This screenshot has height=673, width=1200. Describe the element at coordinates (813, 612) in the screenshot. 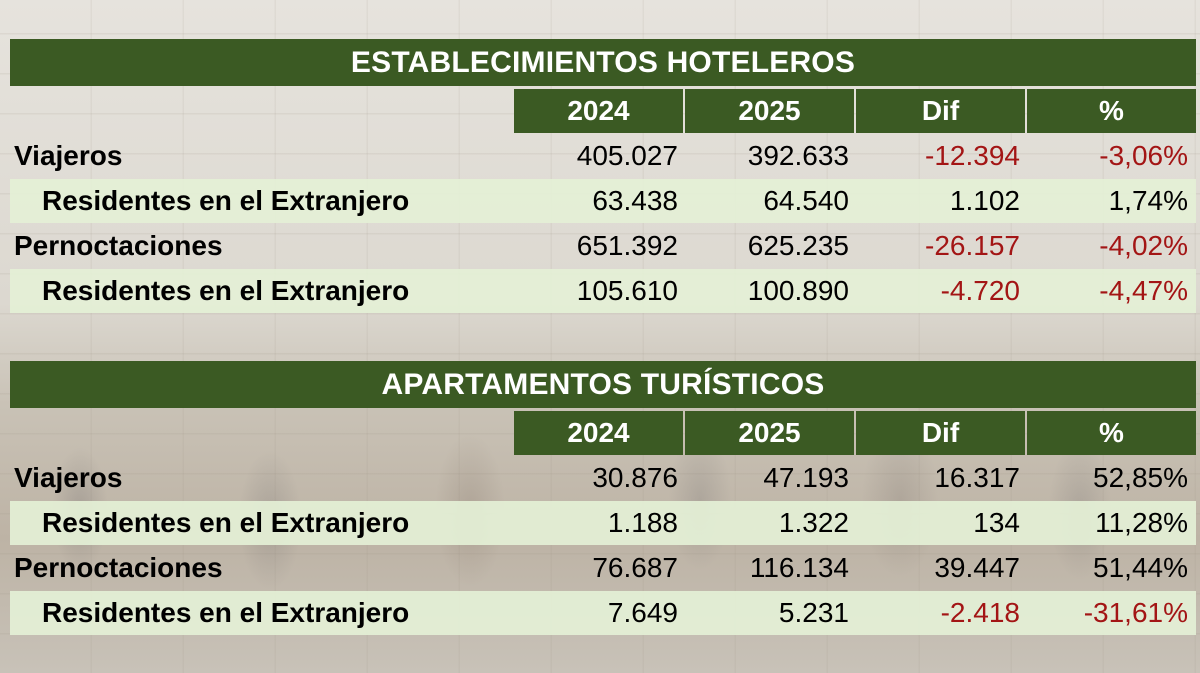

I see `value-2025: 5.231` at that location.